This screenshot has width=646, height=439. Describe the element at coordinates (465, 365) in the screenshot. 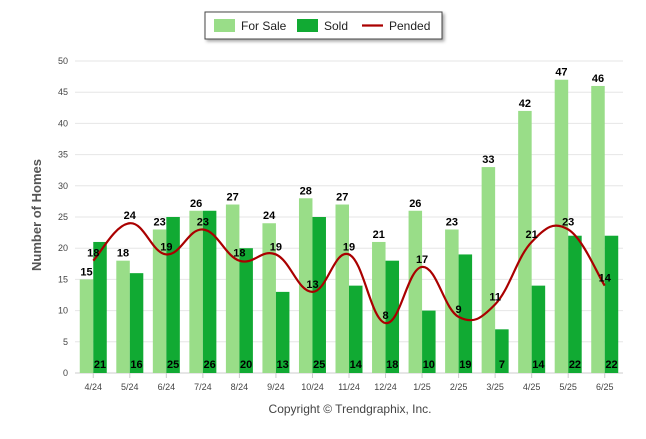

I see `data-label-sold: 19` at that location.